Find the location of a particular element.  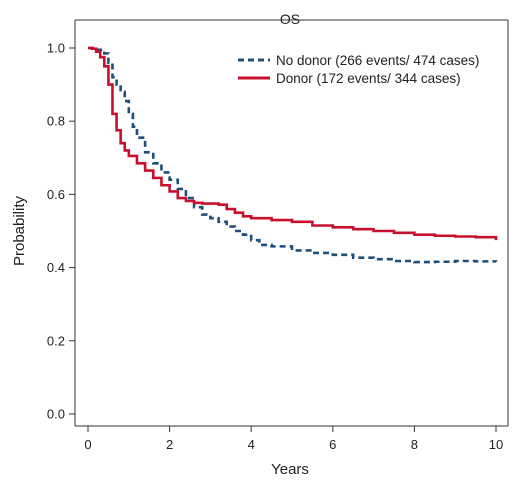

x-tick-label: 0 is located at coordinates (87, 444).